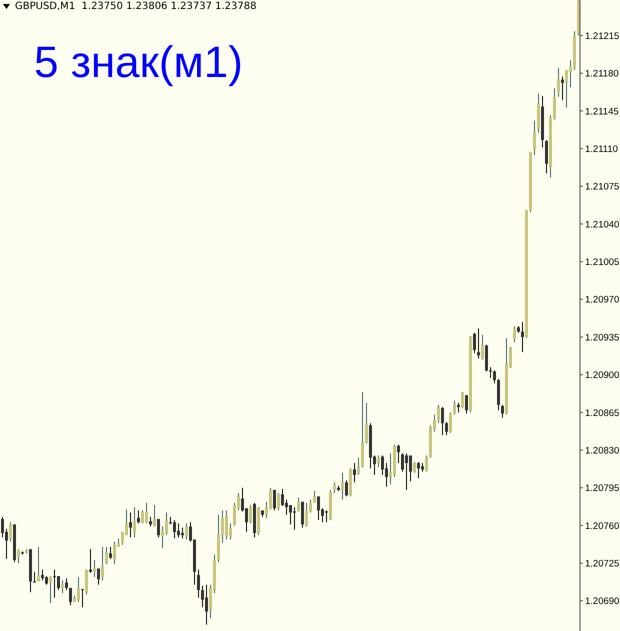 The height and width of the screenshot is (631, 620). Describe the element at coordinates (135, 6) in the screenshot. I see `chart-subtitle: GBPUSD,M1 1.23750 1.23806 1.23737 1.23788` at that location.